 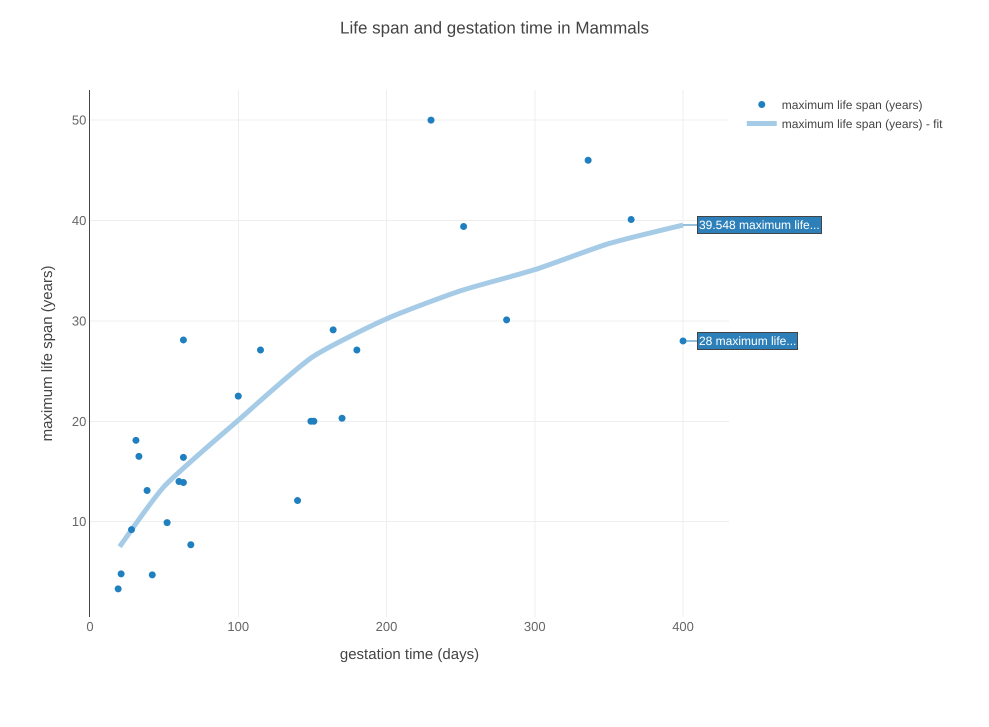 I want to click on x-tick-label: 200, so click(x=387, y=626).